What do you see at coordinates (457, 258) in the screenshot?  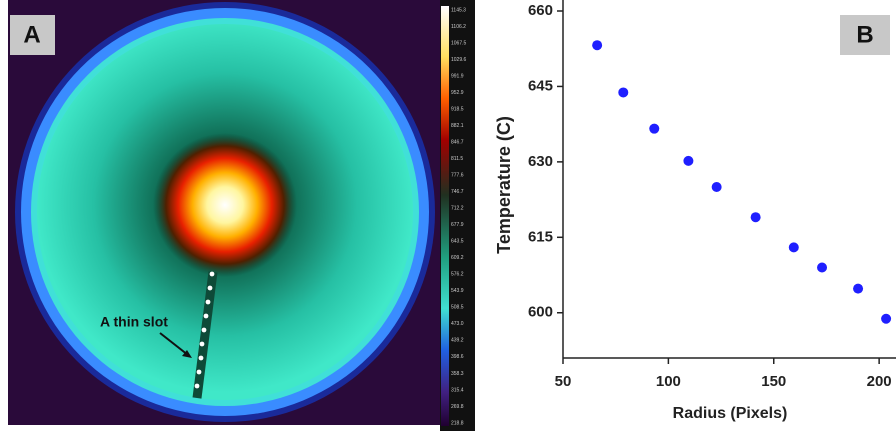 I see `colorbar-label: 609.2` at bounding box center [457, 258].